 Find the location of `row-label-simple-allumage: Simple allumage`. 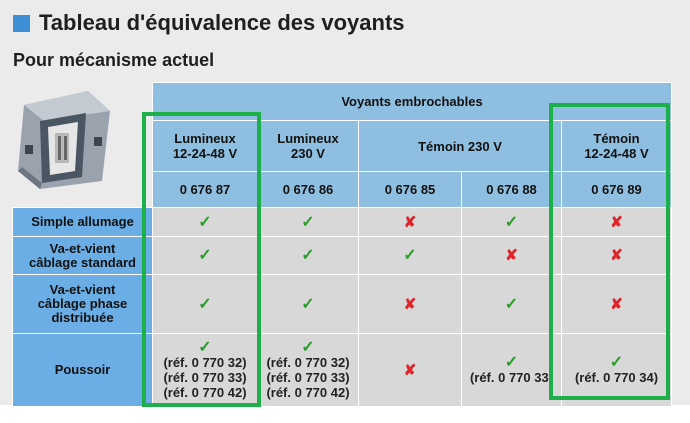

row-label-simple-allumage: Simple allumage is located at coordinates (82, 222).